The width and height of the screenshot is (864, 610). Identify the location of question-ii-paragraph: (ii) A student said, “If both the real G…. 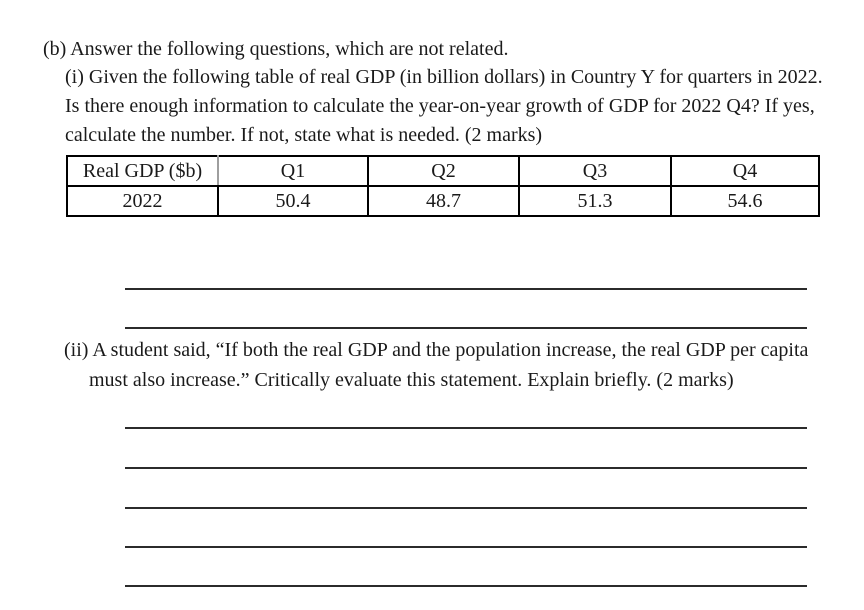
(436, 365).